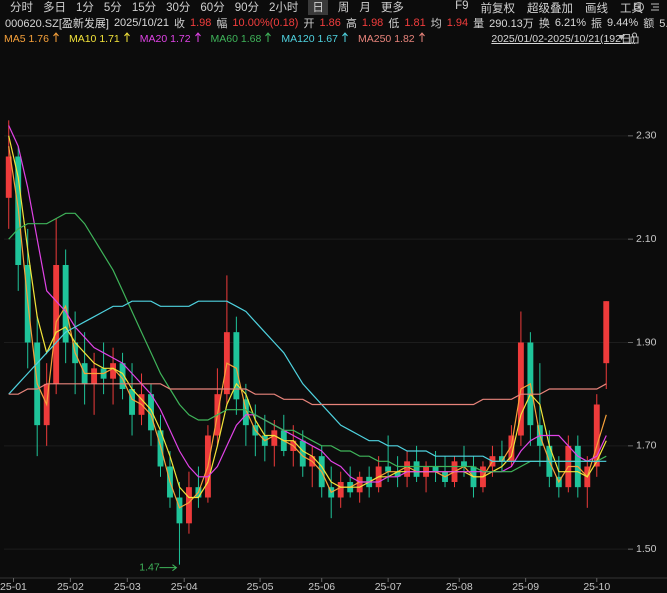  What do you see at coordinates (415, 22) in the screenshot?
I see `quote-value: 1.81` at bounding box center [415, 22].